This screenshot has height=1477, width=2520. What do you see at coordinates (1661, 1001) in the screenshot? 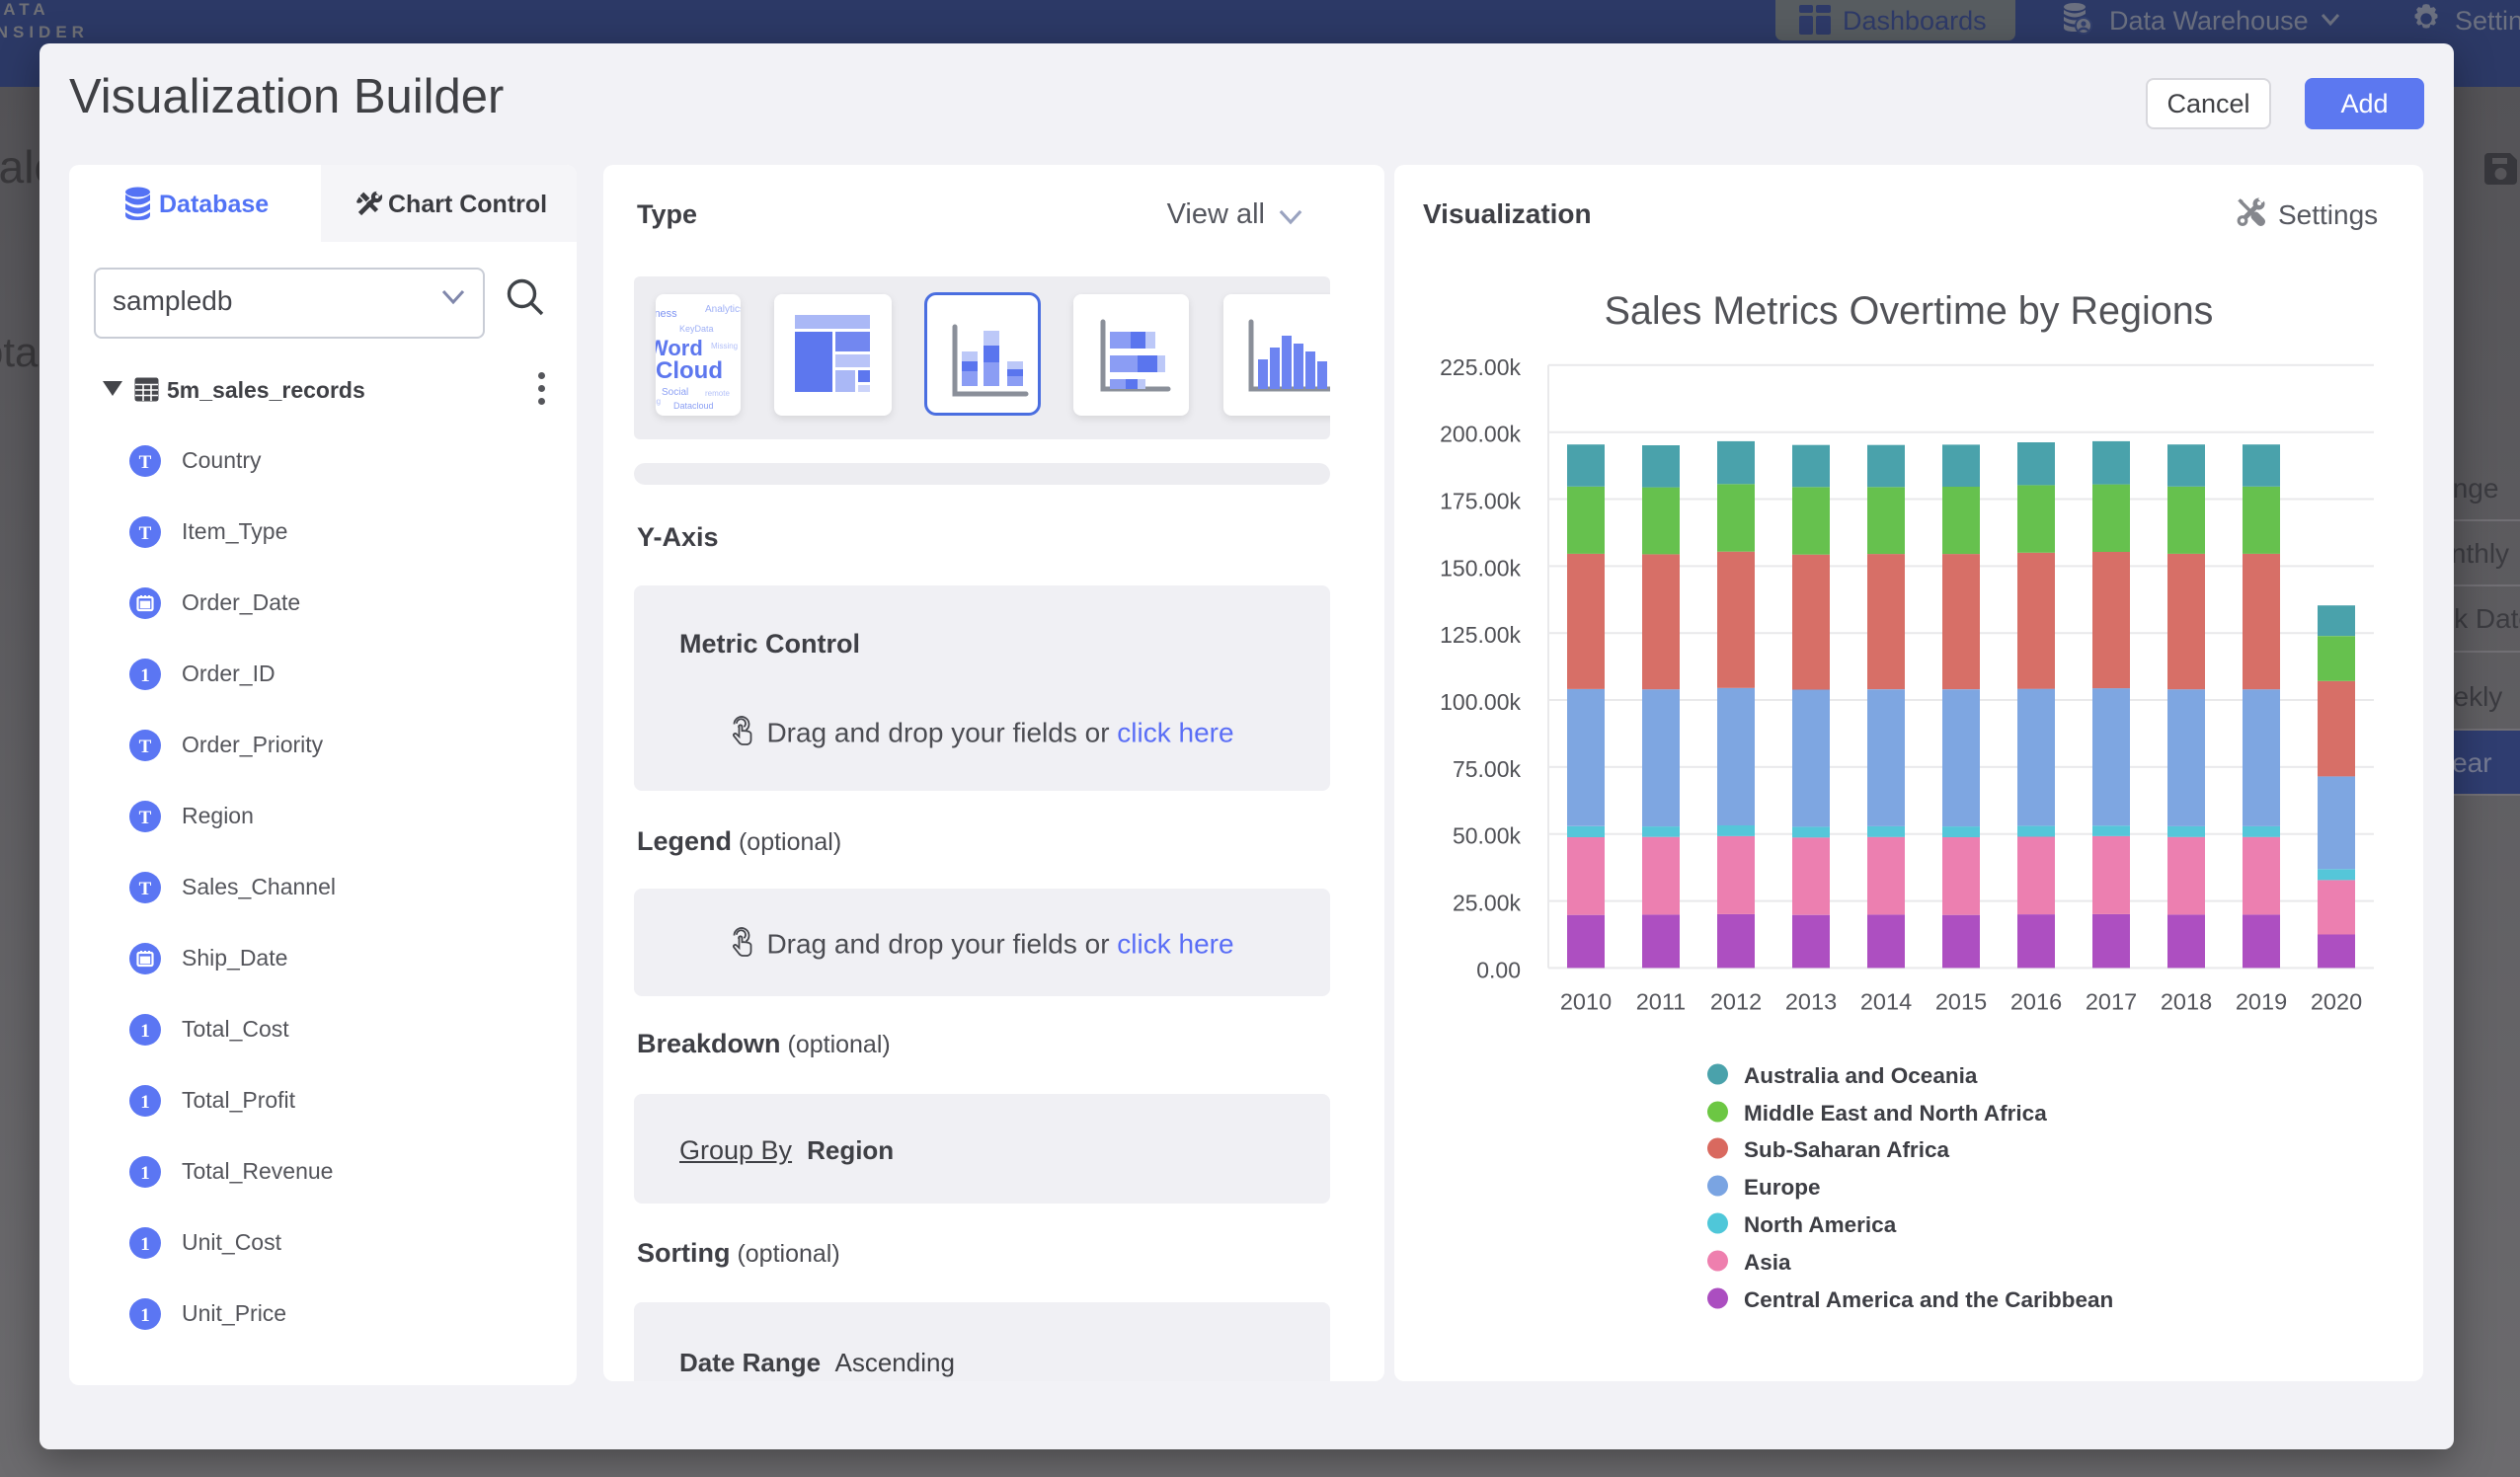
I see `svg-text: 2011` at bounding box center [1661, 1001].